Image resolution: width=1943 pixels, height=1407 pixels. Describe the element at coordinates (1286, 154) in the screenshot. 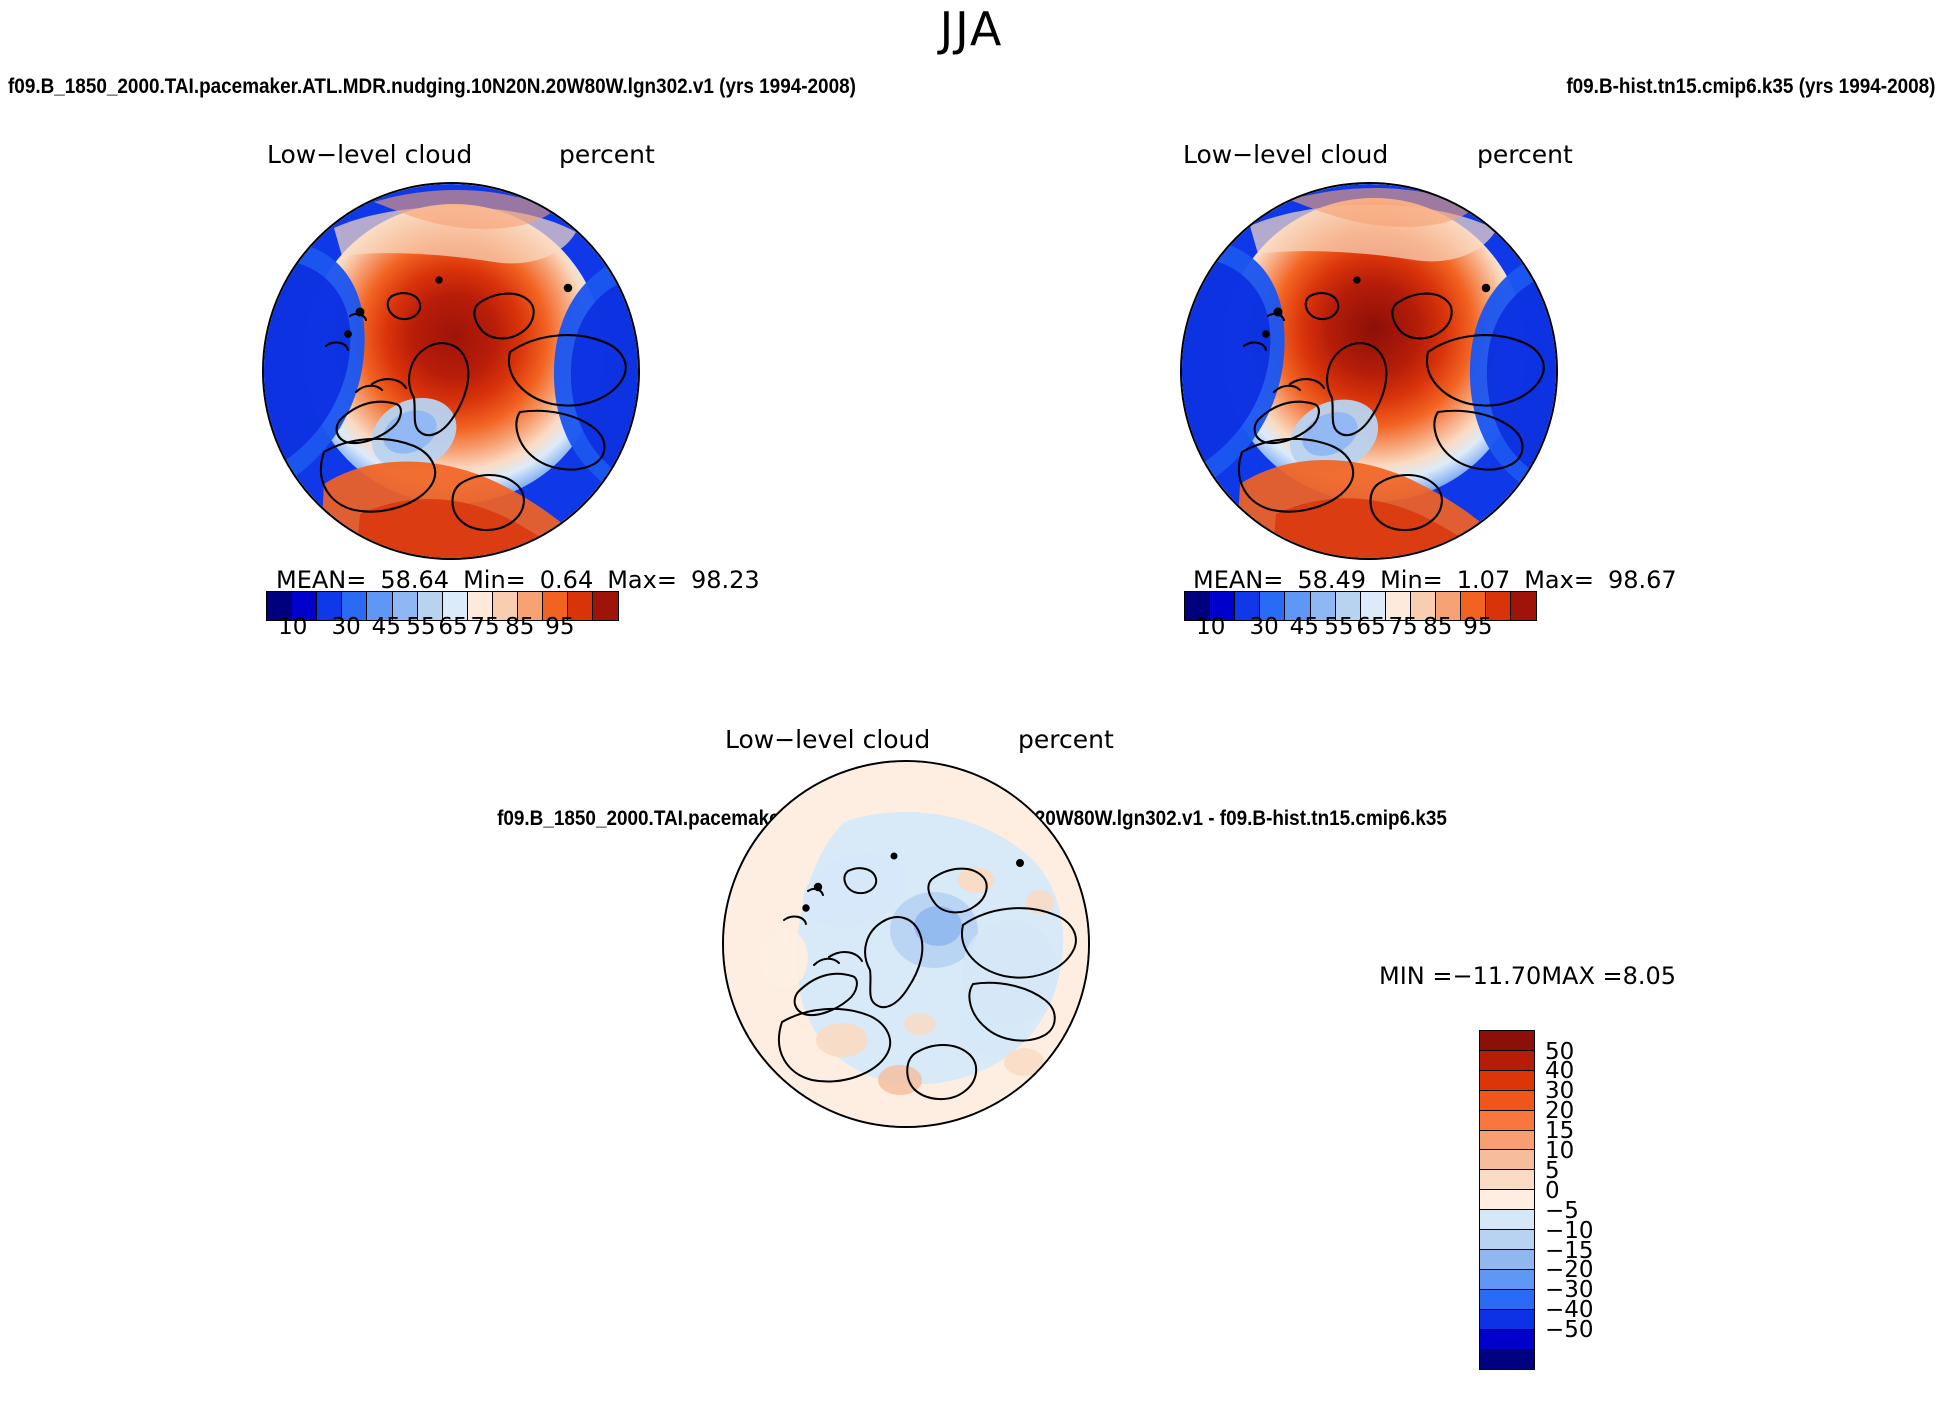

I see `variable-label-right: Low−level cloud` at that location.